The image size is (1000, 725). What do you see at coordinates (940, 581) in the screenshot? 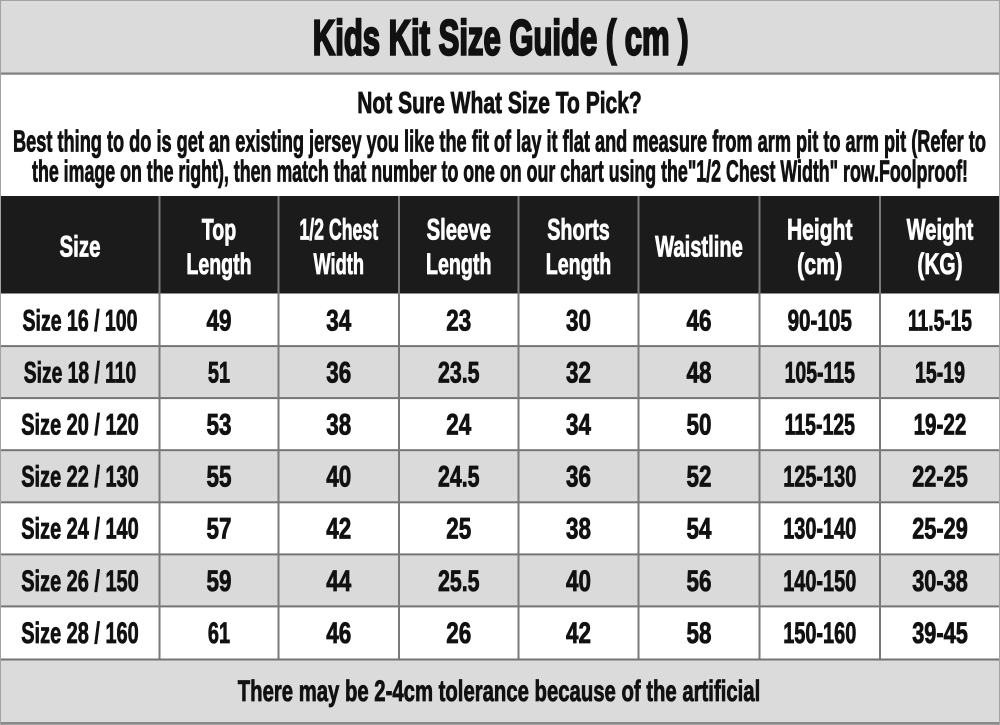
I see `svg-text: 30-38` at bounding box center [940, 581].